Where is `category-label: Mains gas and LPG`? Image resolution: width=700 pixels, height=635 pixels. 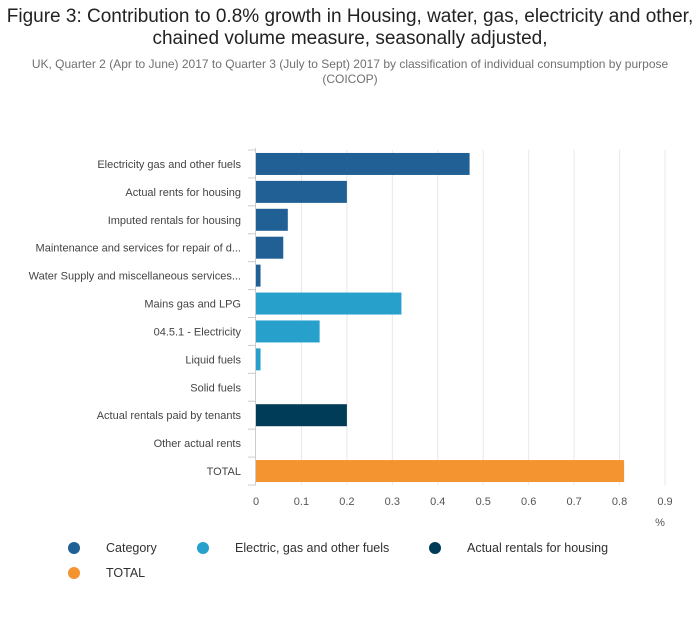 category-label: Mains gas and LPG is located at coordinates (192, 305).